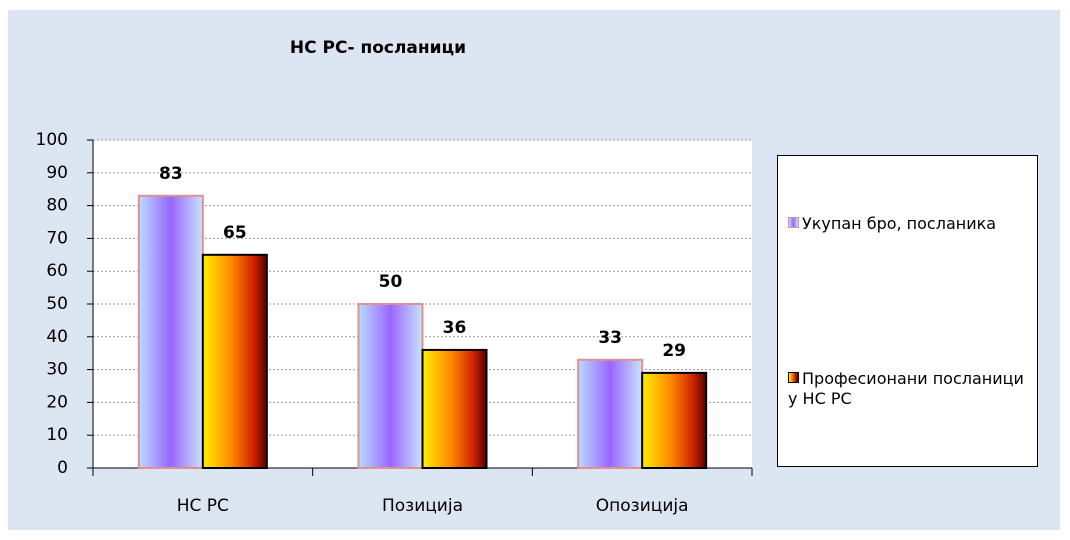  I want to click on data-label: 33, so click(610, 338).